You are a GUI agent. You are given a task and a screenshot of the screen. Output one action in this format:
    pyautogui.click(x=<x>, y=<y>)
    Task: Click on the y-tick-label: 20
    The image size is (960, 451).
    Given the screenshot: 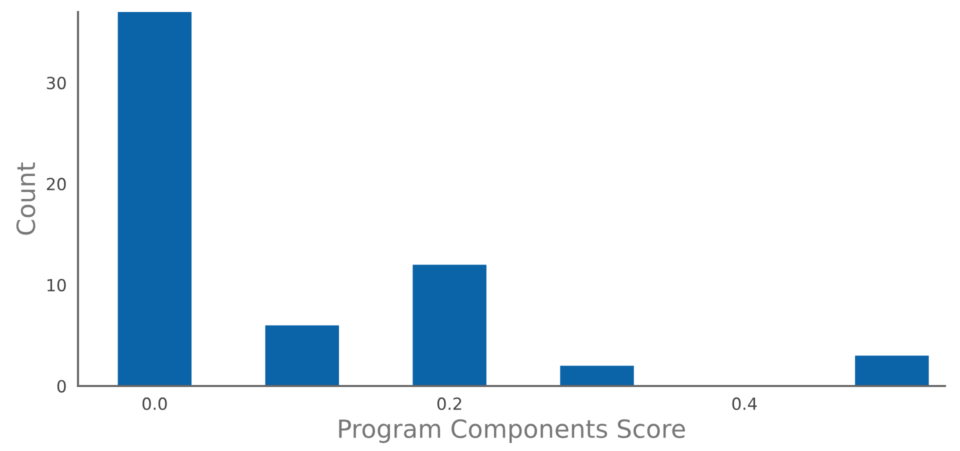 What is the action you would take?
    pyautogui.click(x=56, y=184)
    